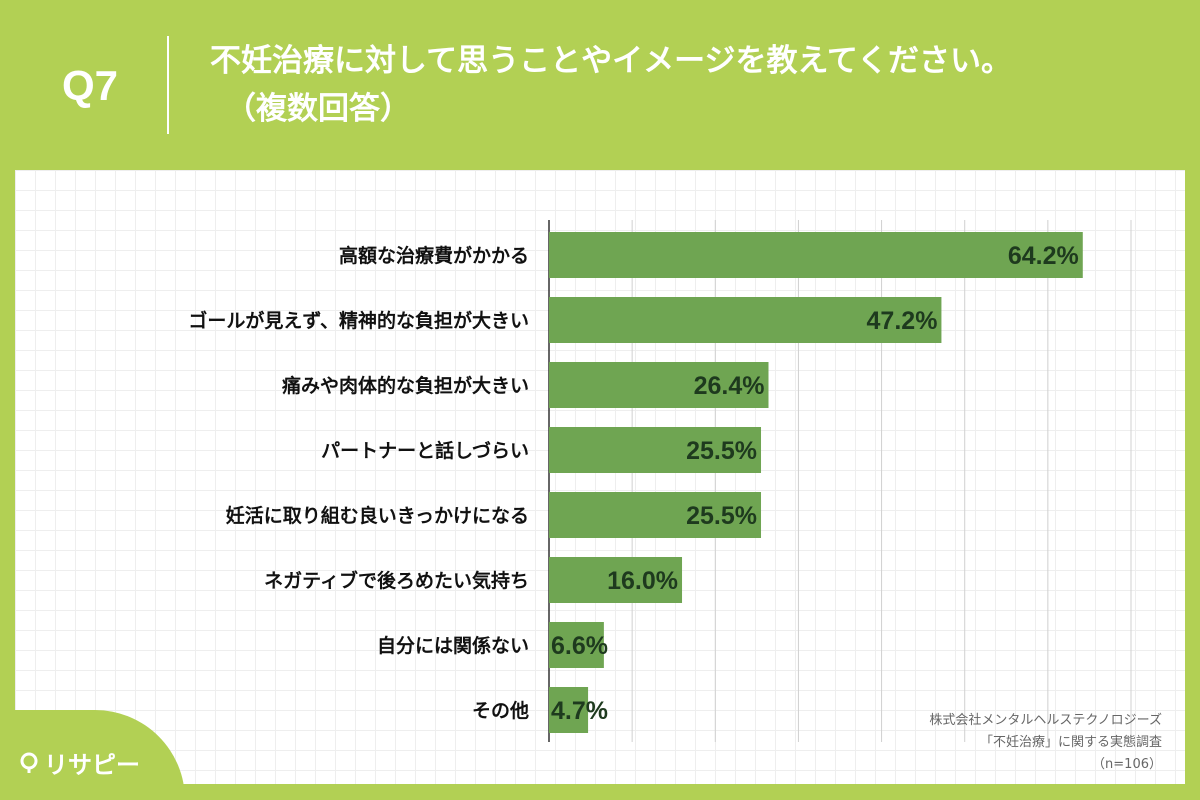 The width and height of the screenshot is (1200, 800). What do you see at coordinates (579, 711) in the screenshot?
I see `value-label: 4.7%` at bounding box center [579, 711].